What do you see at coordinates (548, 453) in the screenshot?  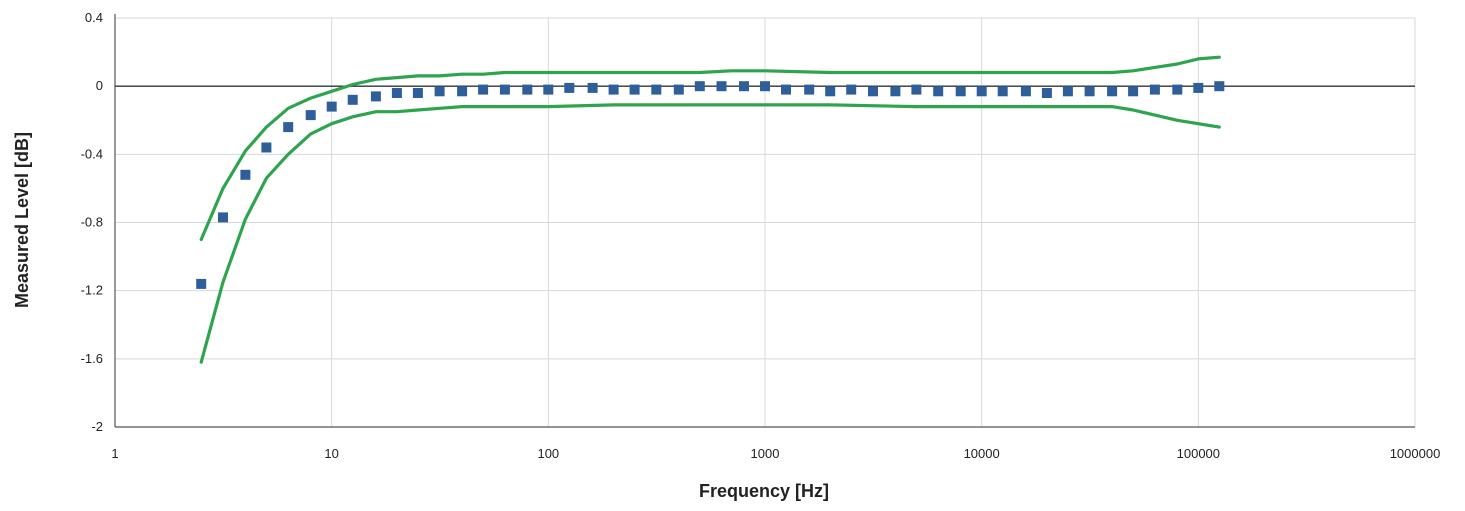 I see `x-tick-label: 100` at bounding box center [548, 453].